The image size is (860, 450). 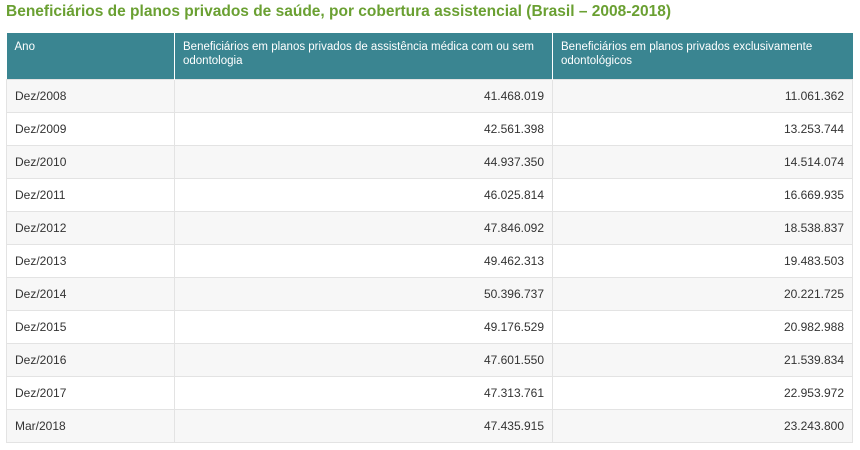 What do you see at coordinates (90, 392) in the screenshot?
I see `cell-year: Dez/2017` at bounding box center [90, 392].